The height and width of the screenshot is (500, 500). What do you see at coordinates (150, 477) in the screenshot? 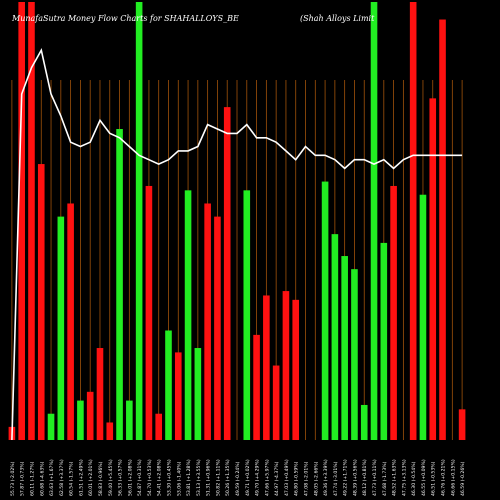
I see `x-tick-label: 54.70 (+0.53%)` at bounding box center [150, 477].